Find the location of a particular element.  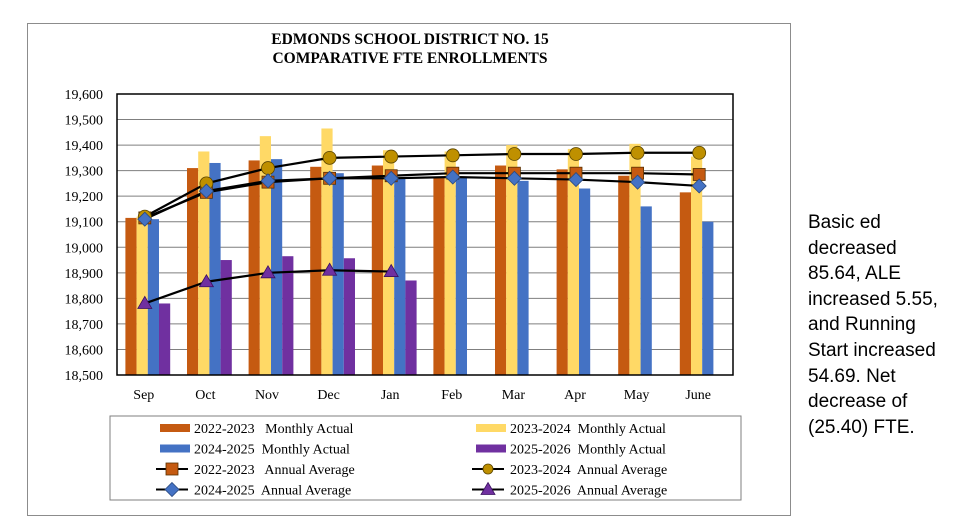

y-tick-label: 18,600 is located at coordinates (84, 350).